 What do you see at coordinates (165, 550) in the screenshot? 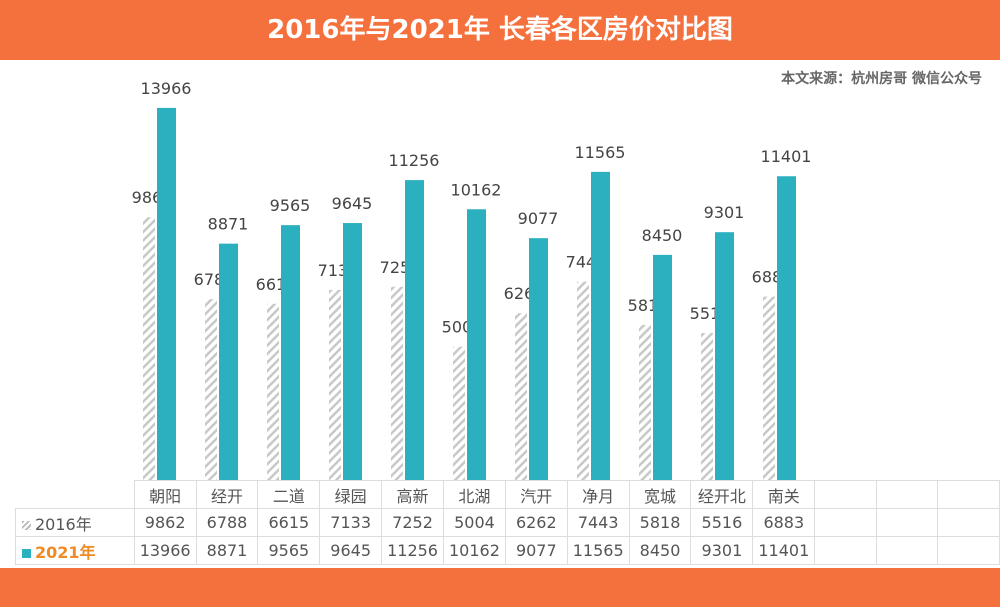
I see `table-cell-2021: 13966` at bounding box center [165, 550].